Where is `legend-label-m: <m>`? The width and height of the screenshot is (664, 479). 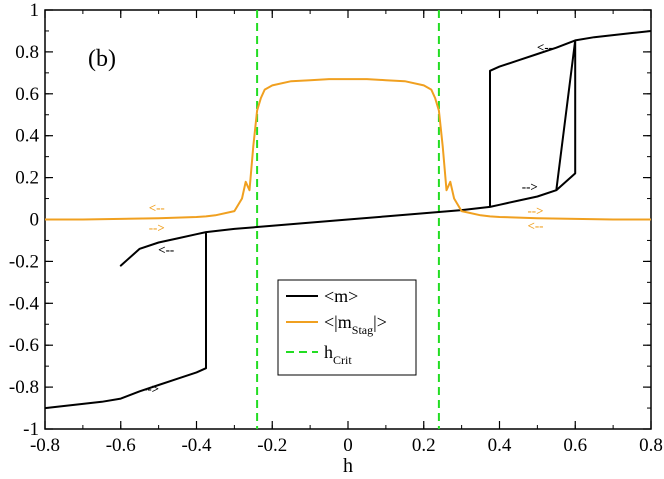 legend-label-m: <m> is located at coordinates (341, 296).